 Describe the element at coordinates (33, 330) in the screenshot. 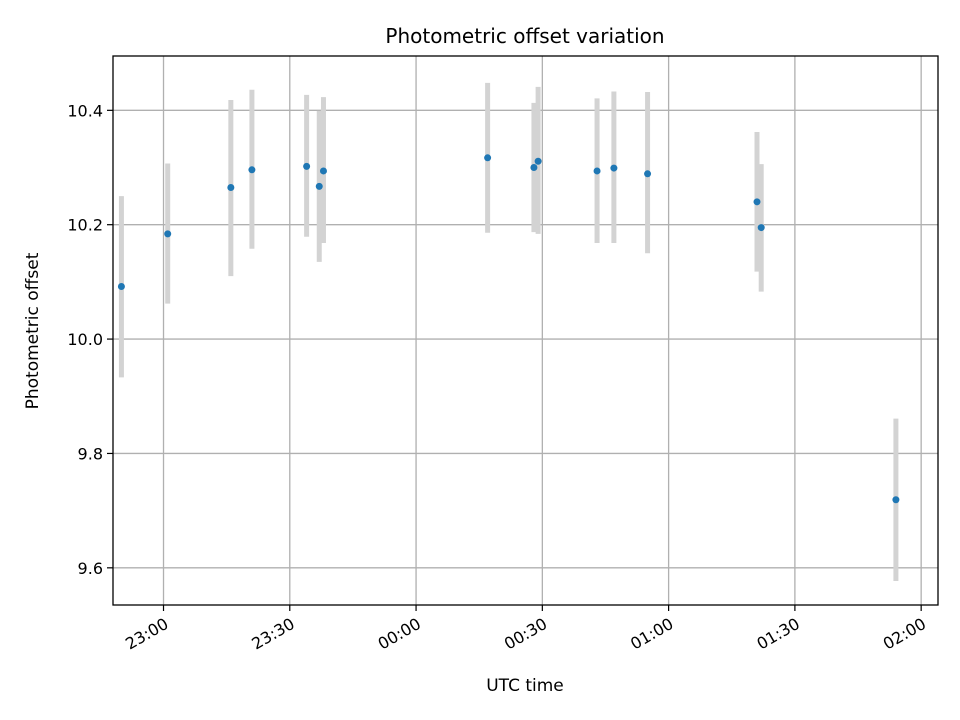

I see `y-axis-title: Photometric offset` at that location.